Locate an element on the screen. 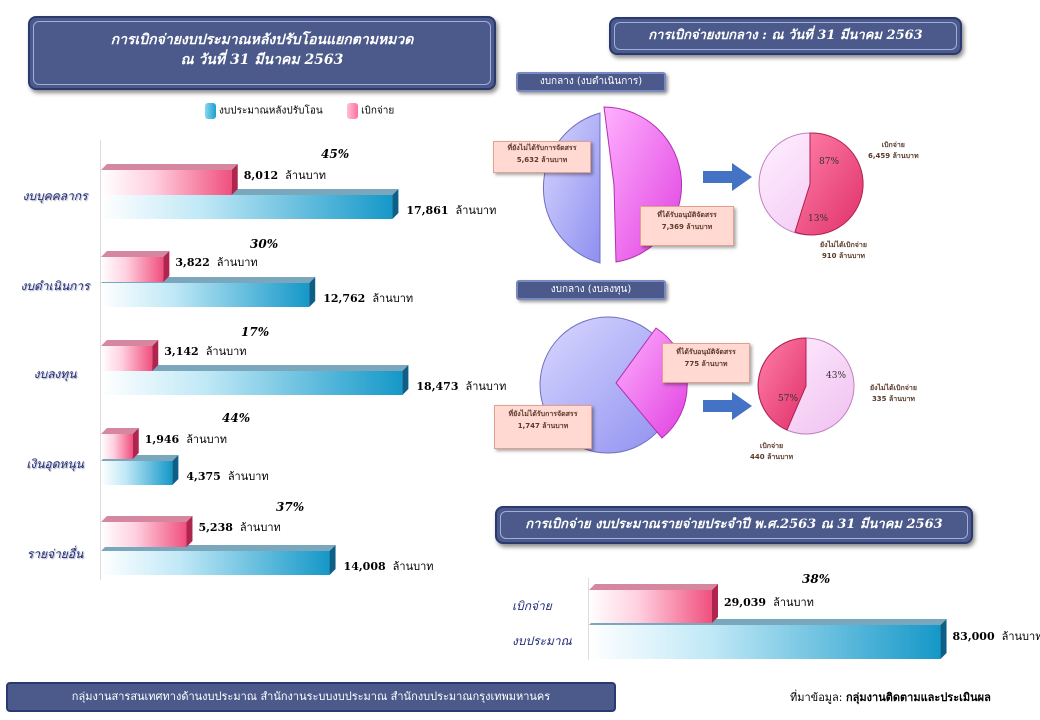  left-chart-axis is located at coordinates (101, 360).